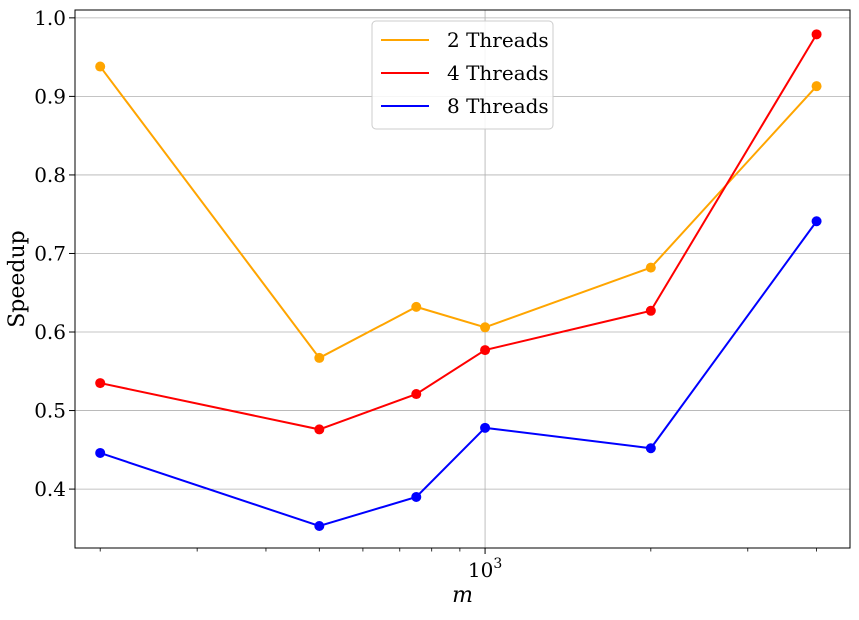 The image size is (859, 620). I want to click on x-tick-label-base: 10, so click(480, 570).